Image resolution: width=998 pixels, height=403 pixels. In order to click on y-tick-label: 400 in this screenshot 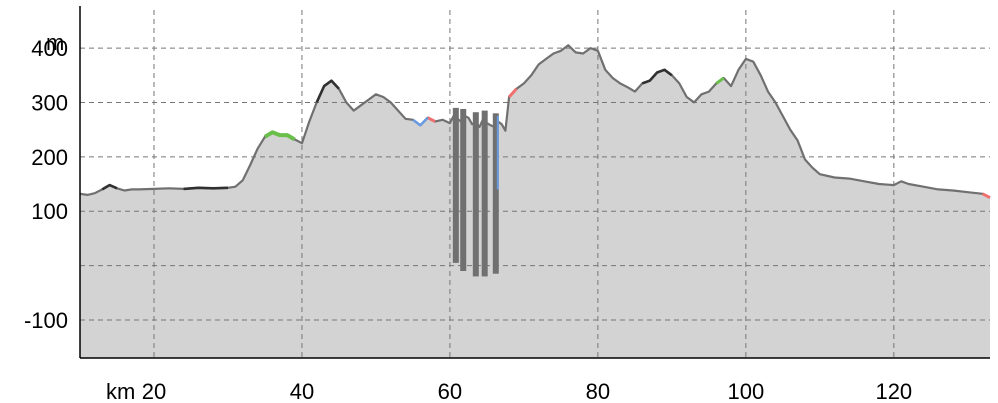, I will do `click(49, 48)`.